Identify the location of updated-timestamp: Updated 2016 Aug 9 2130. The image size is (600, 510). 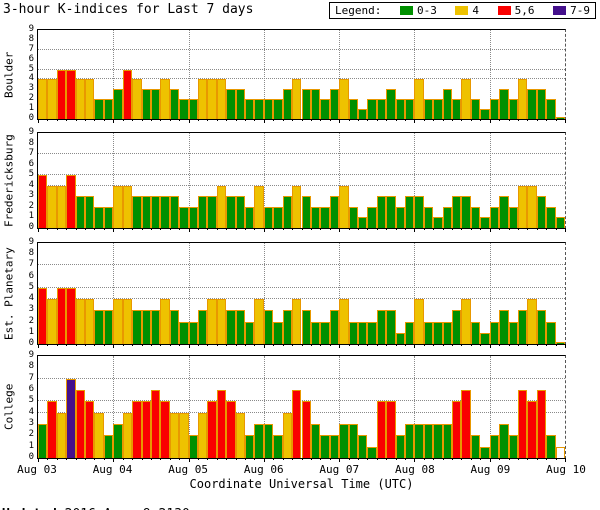
(96, 508).